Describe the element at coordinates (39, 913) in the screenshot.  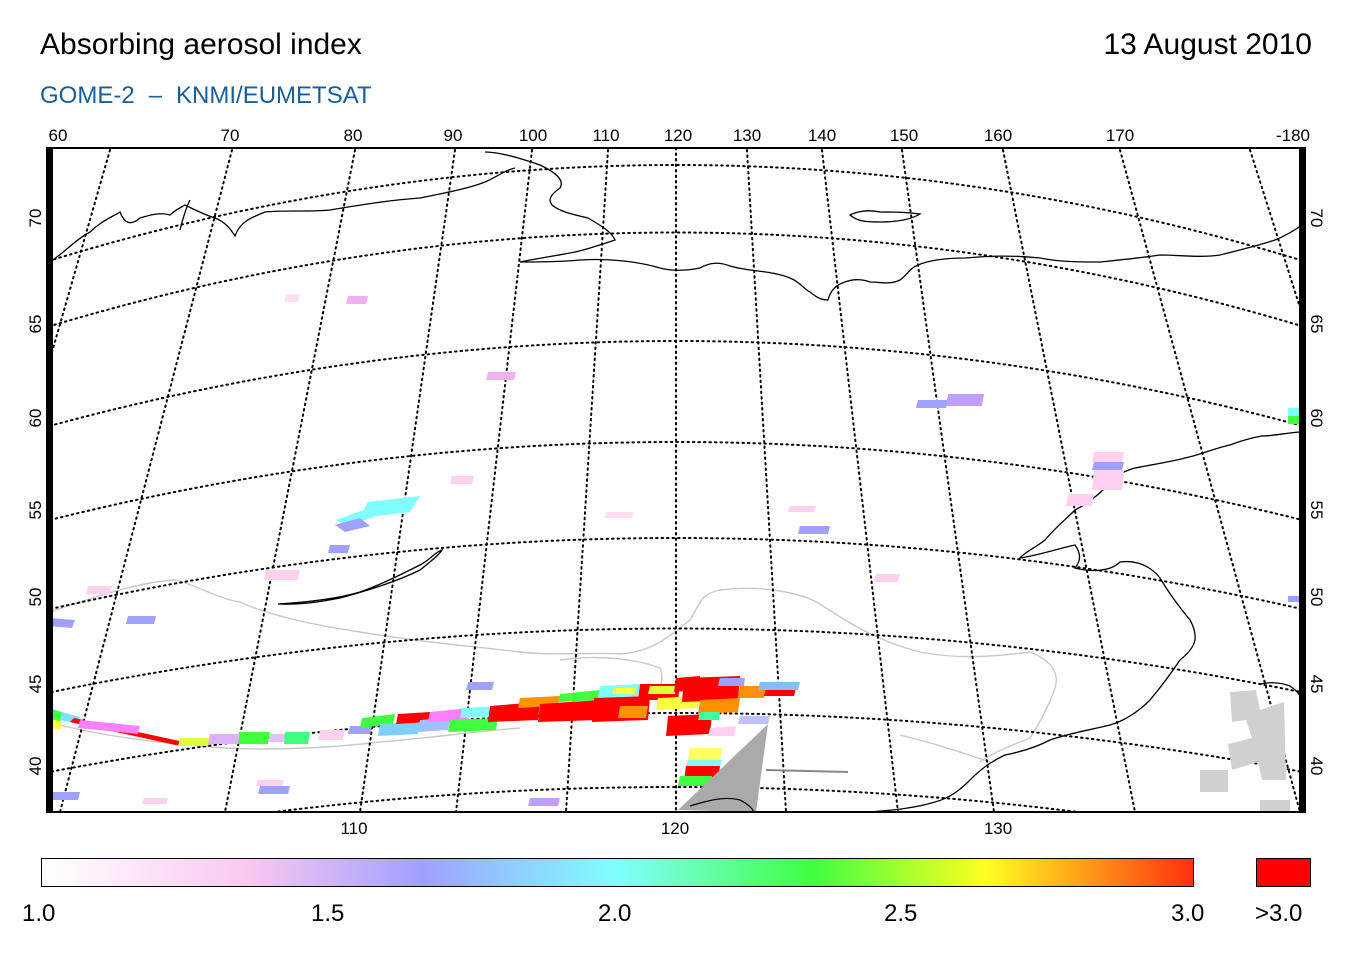
I see `colorbar-tick-label: 1.0` at that location.